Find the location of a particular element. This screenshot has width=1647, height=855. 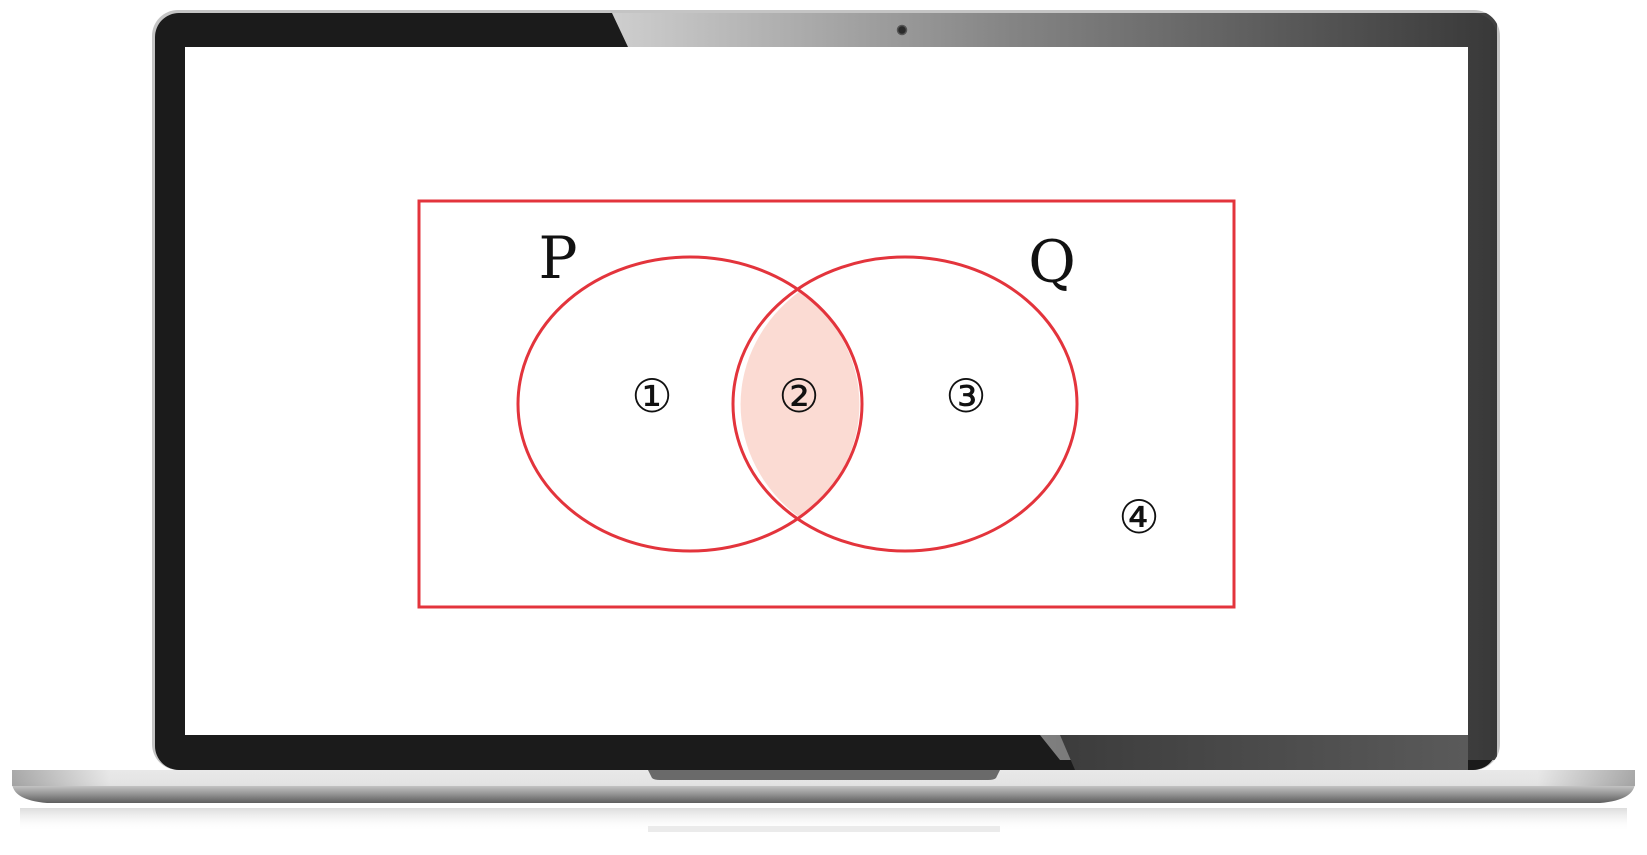

set-q-label: Q is located at coordinates (1052, 262).